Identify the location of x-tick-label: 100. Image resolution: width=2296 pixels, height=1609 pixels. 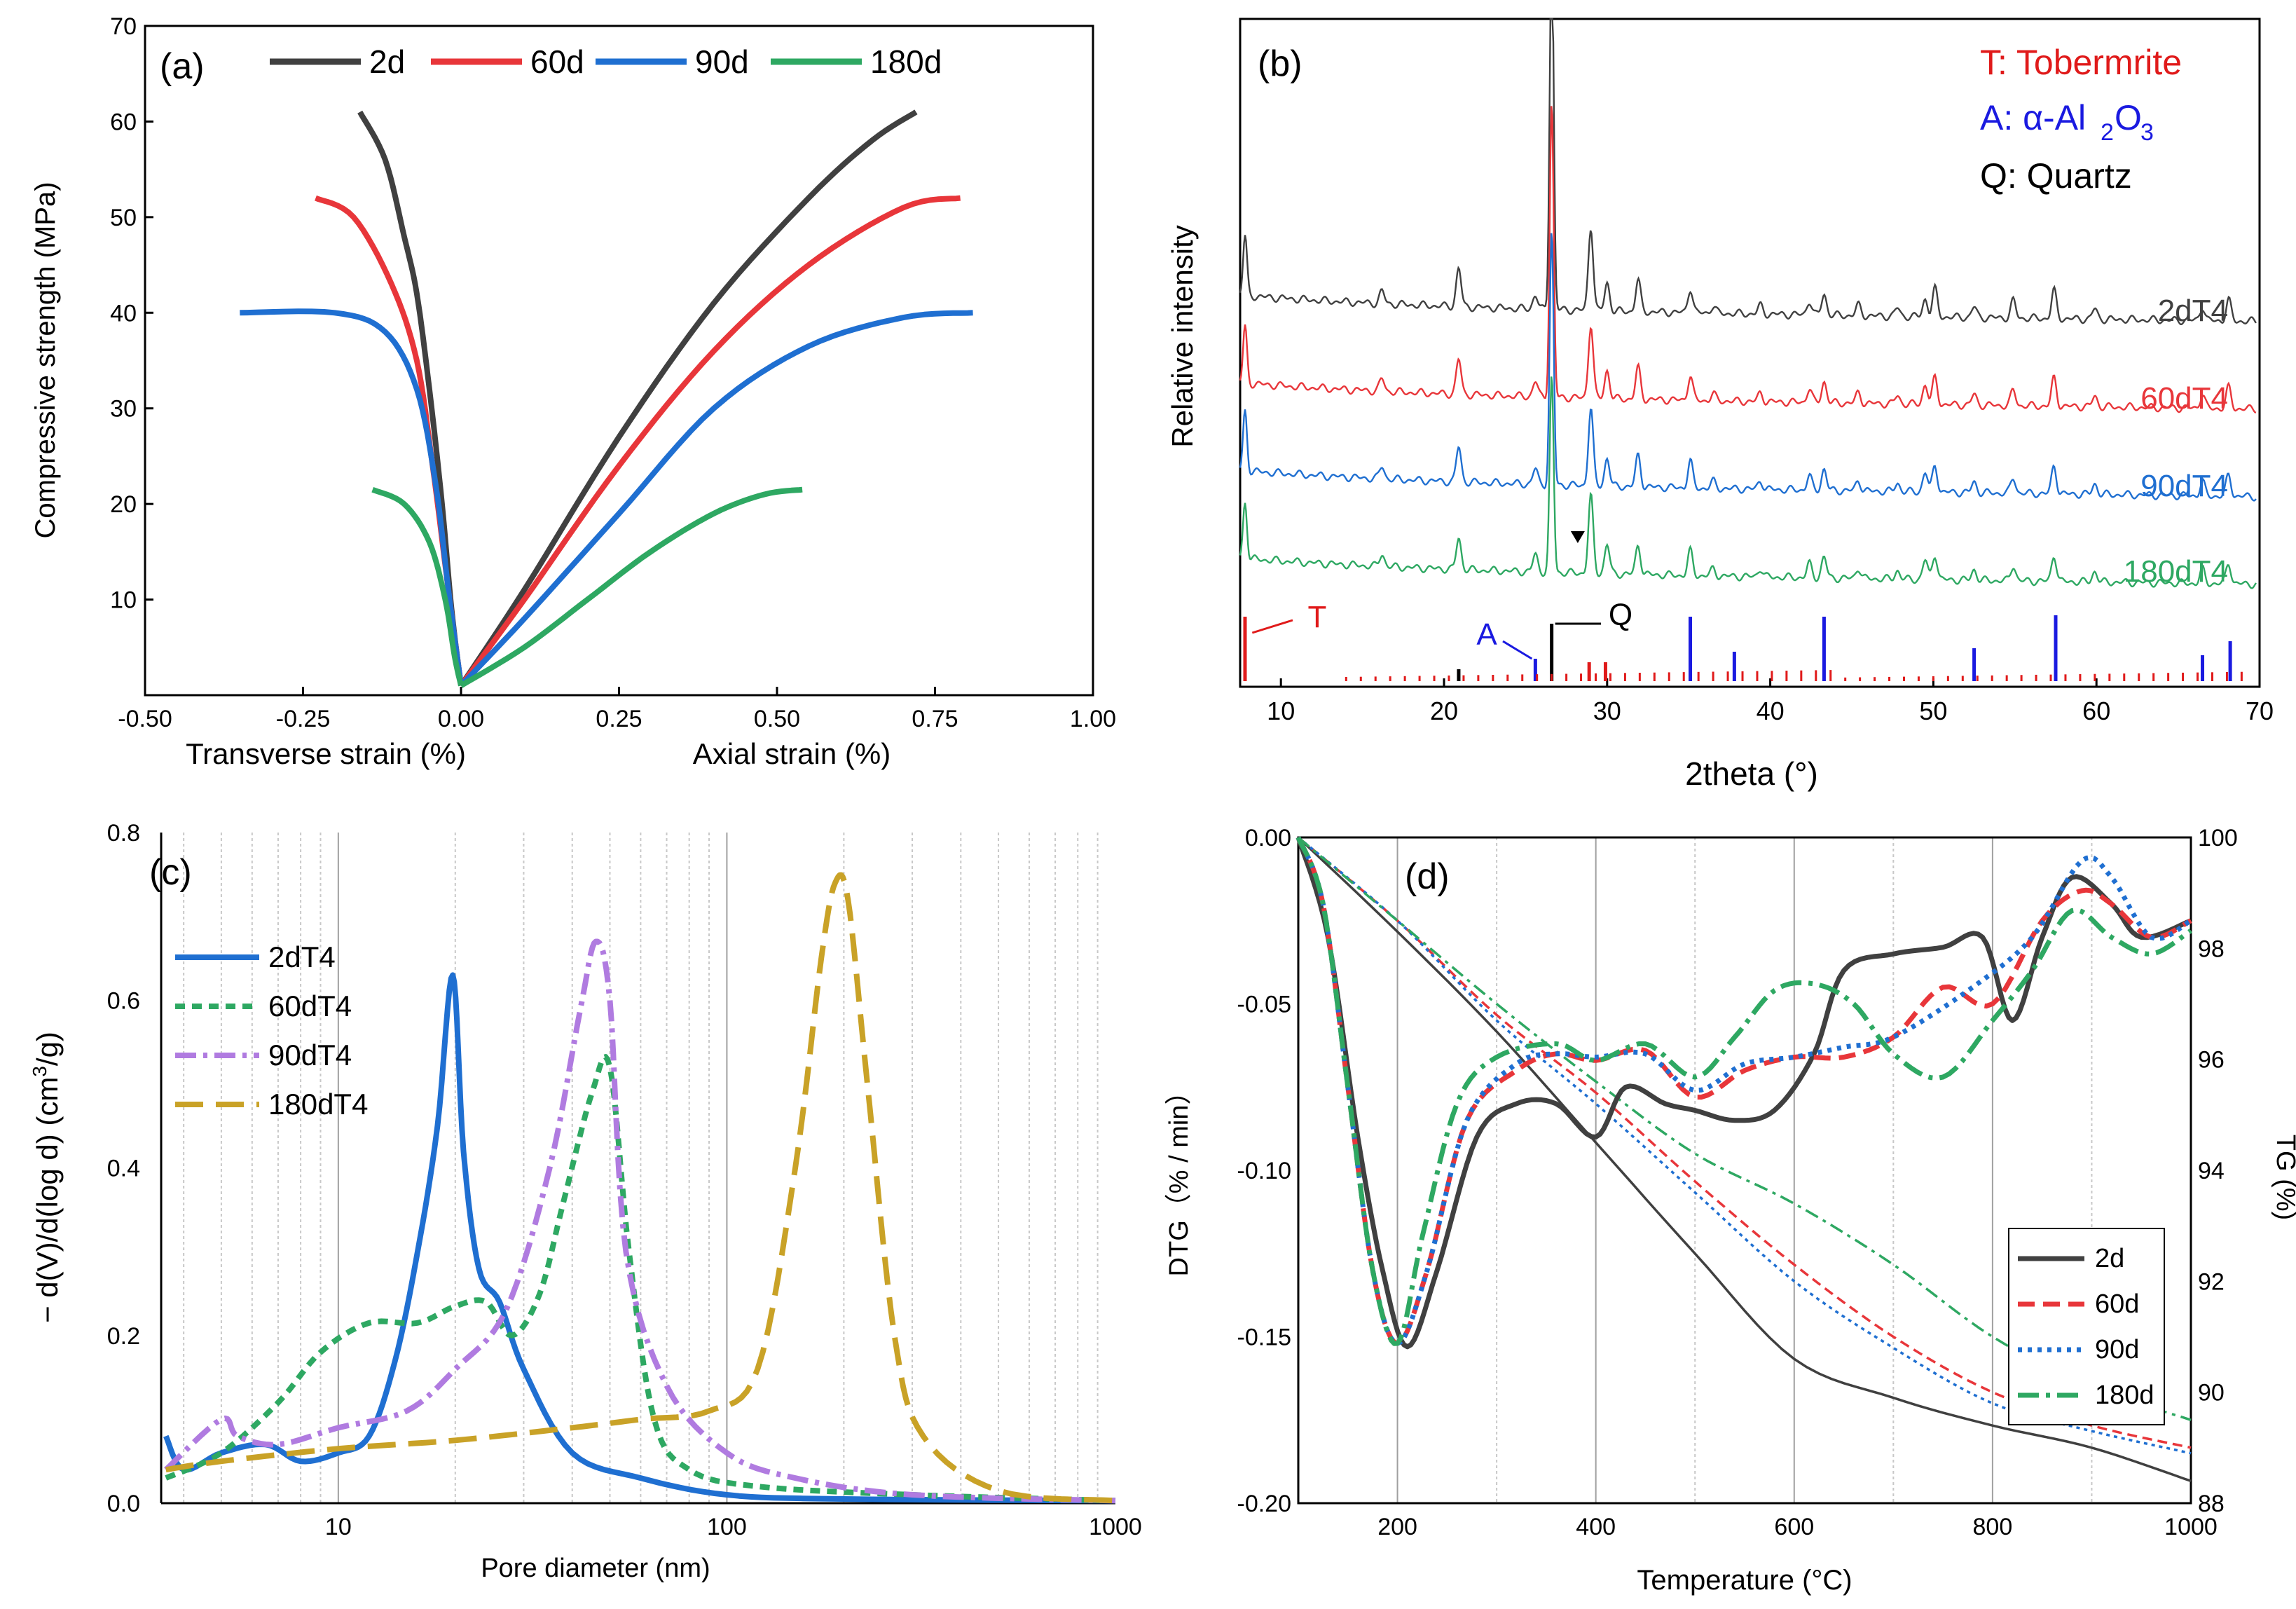
(727, 1527).